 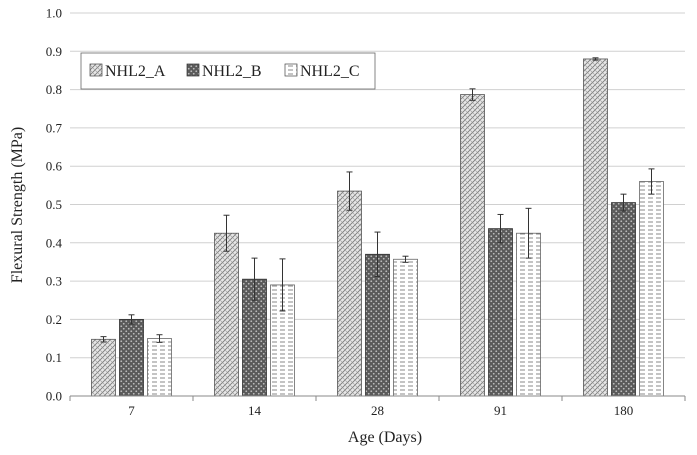 I want to click on legend-label-nhl2-a: NHL2_A, so click(x=135, y=71).